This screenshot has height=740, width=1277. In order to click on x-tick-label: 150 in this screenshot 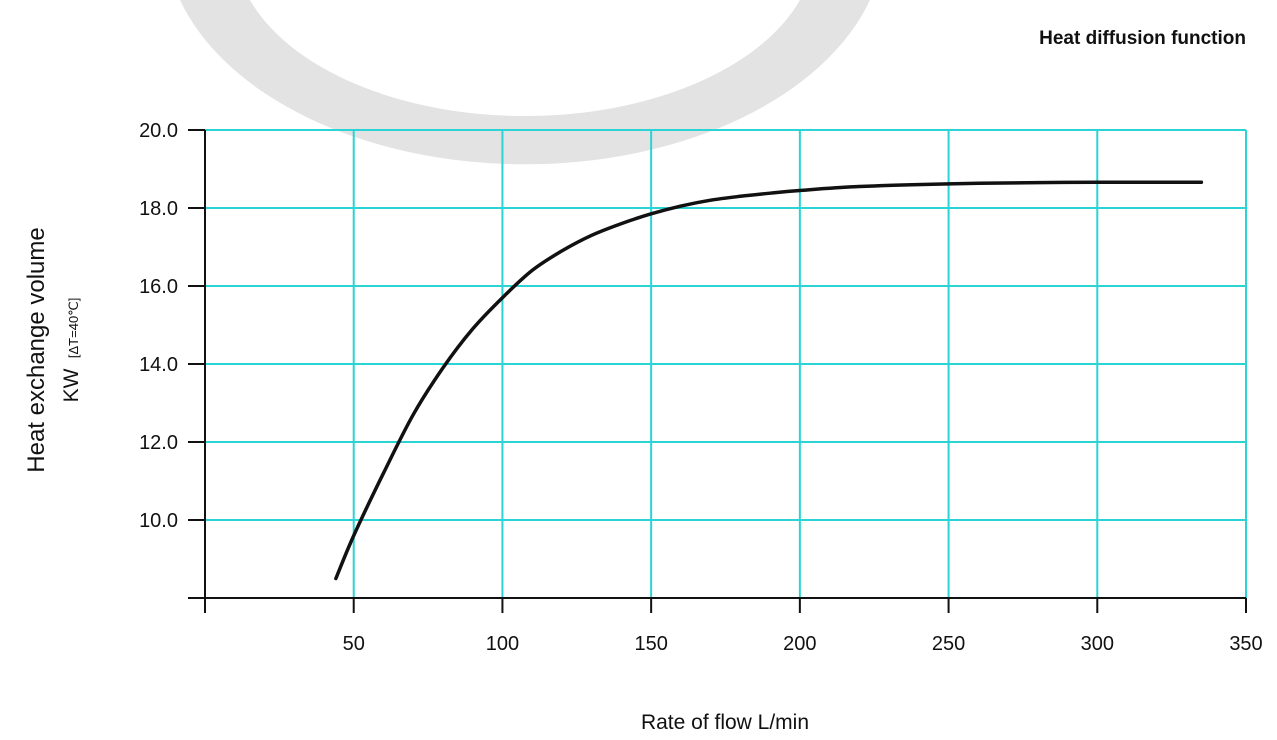, I will do `click(650, 644)`.